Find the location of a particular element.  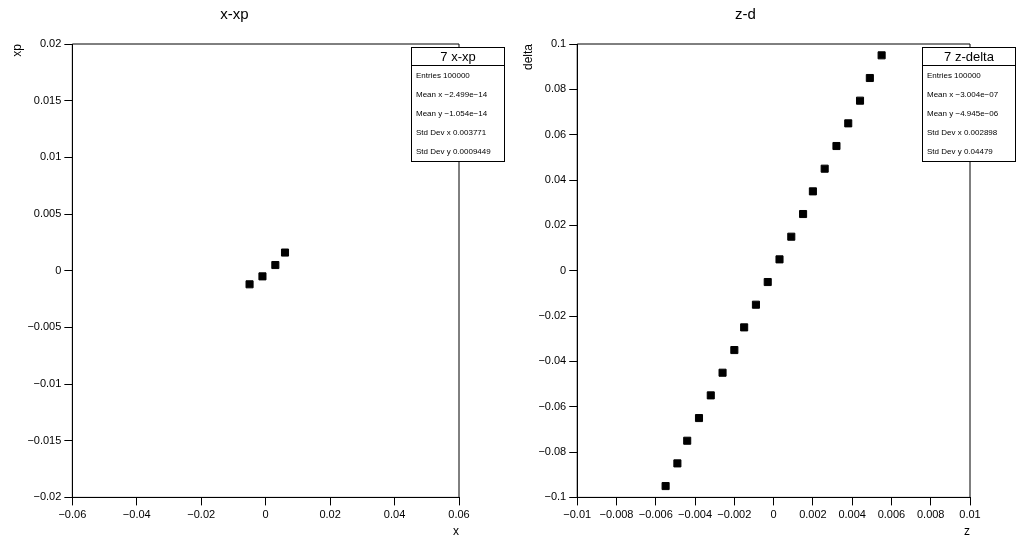

y-axis-title: xp is located at coordinates (16, 50).